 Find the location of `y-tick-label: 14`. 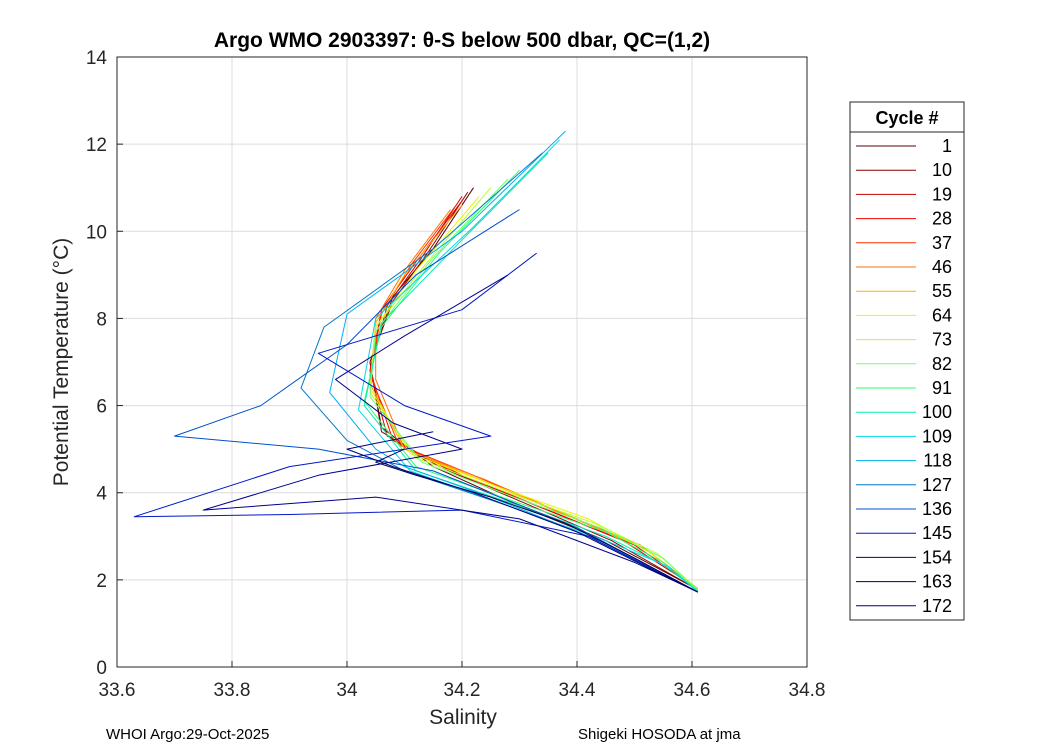

y-tick-label: 14 is located at coordinates (97, 58).